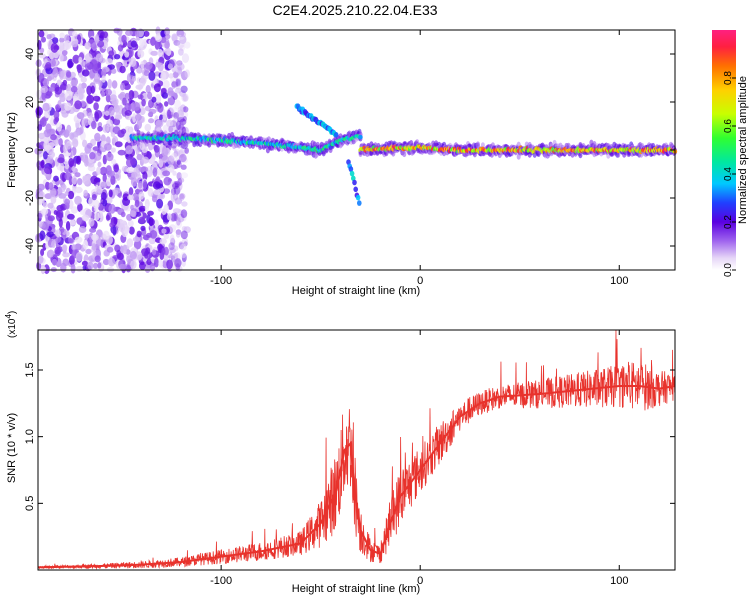 Image resolution: width=750 pixels, height=600 pixels. Describe the element at coordinates (728, 222) in the screenshot. I see `colorbar-tick-label: 0.2` at that location.